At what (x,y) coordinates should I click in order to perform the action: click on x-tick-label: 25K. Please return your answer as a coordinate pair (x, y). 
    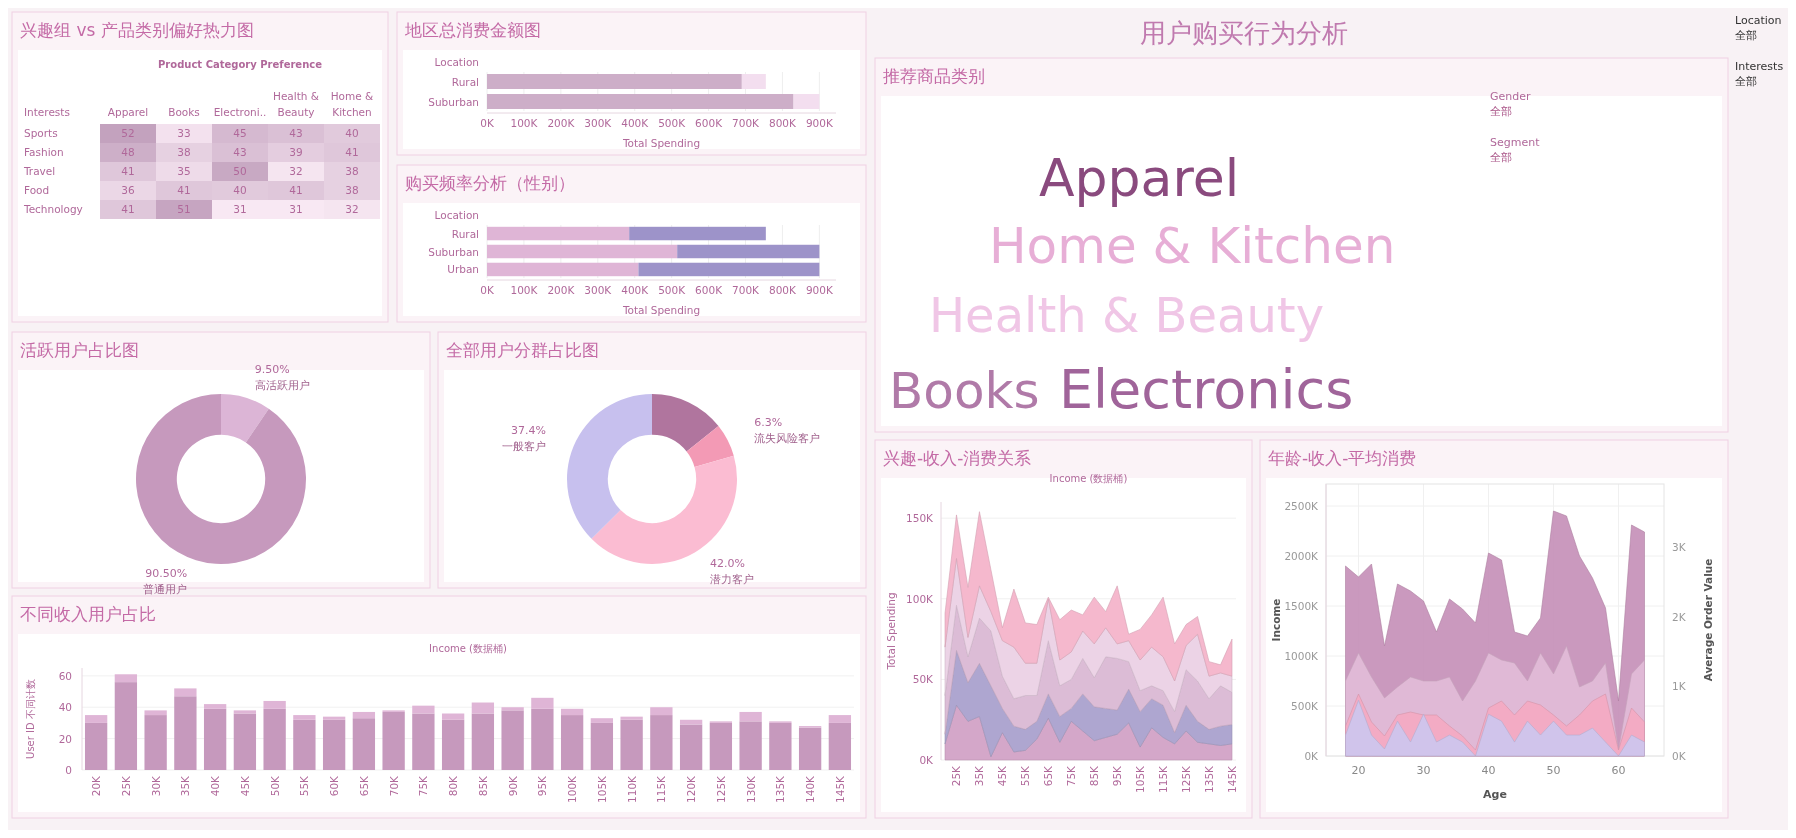
    Looking at the image, I should click on (125, 785).